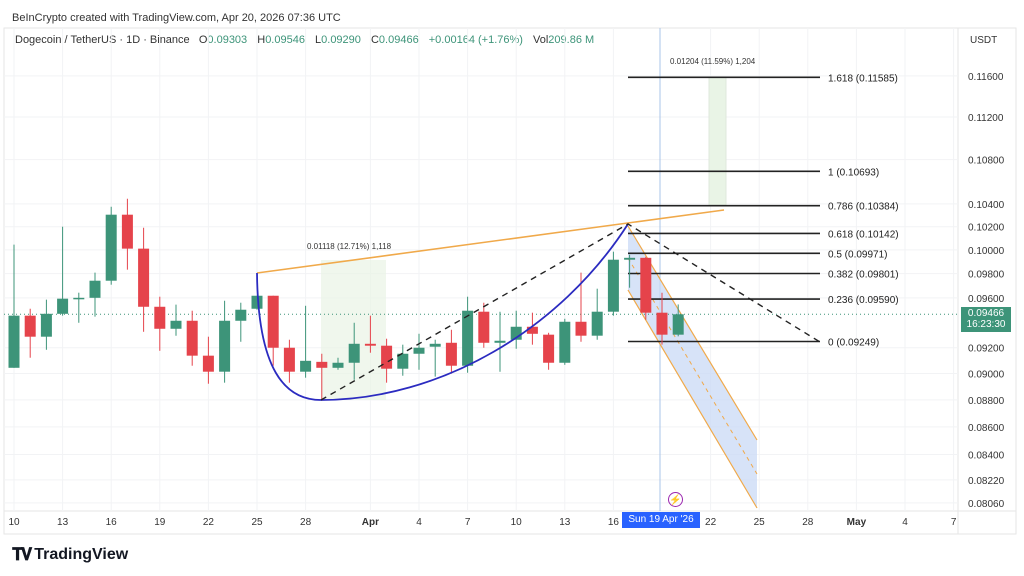 The height and width of the screenshot is (576, 1024). Describe the element at coordinates (863, 300) in the screenshot. I see `fib-level-label: 0.236 (0.09590)` at that location.